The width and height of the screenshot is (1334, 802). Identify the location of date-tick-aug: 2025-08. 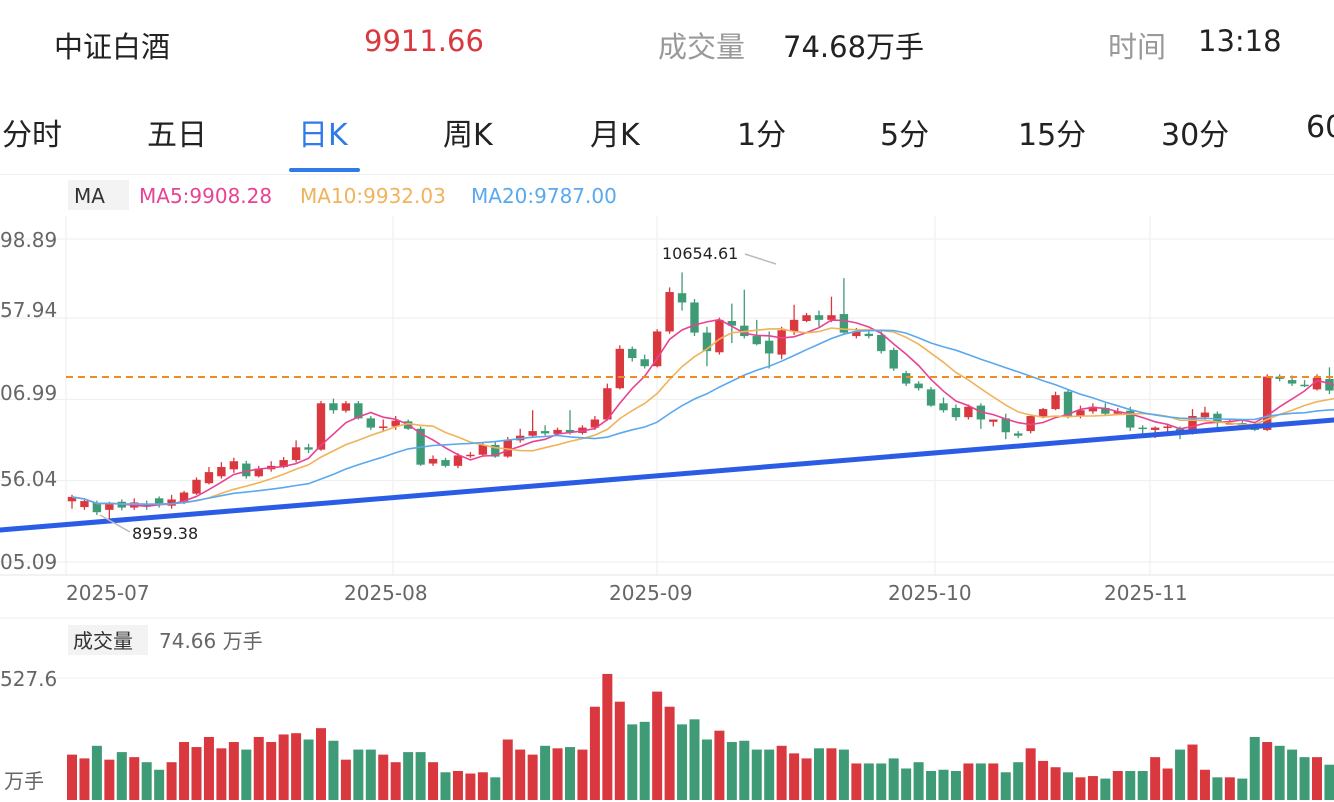
(386, 593).